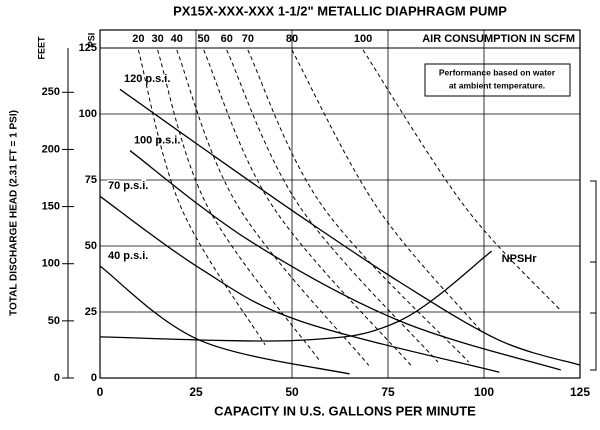  I want to click on y-tick-label: 200, so click(51, 149).